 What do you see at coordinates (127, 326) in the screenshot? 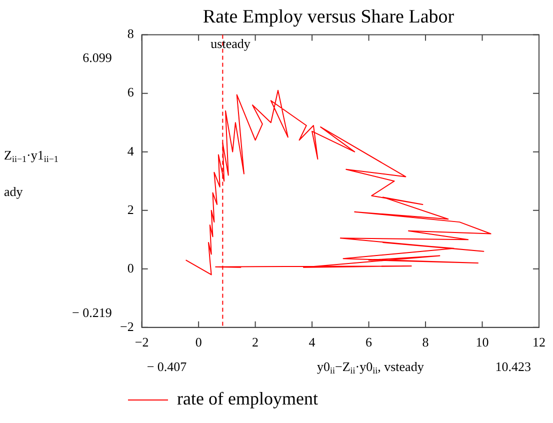
I see `y-tick-label: −2` at bounding box center [127, 326].